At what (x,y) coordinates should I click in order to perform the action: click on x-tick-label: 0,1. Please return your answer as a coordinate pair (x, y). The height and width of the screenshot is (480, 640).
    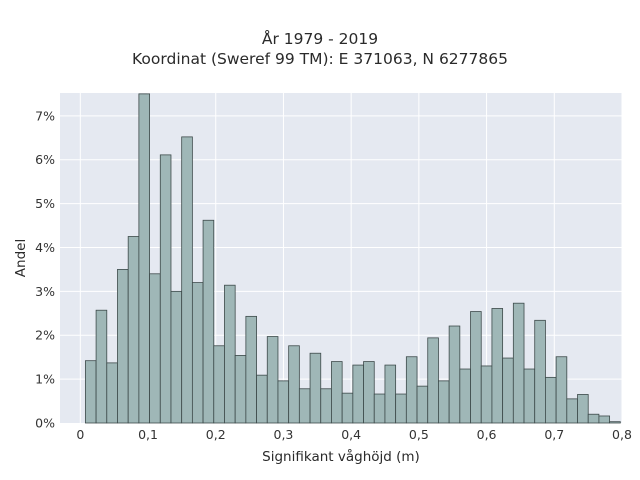
    Looking at the image, I should click on (148, 434).